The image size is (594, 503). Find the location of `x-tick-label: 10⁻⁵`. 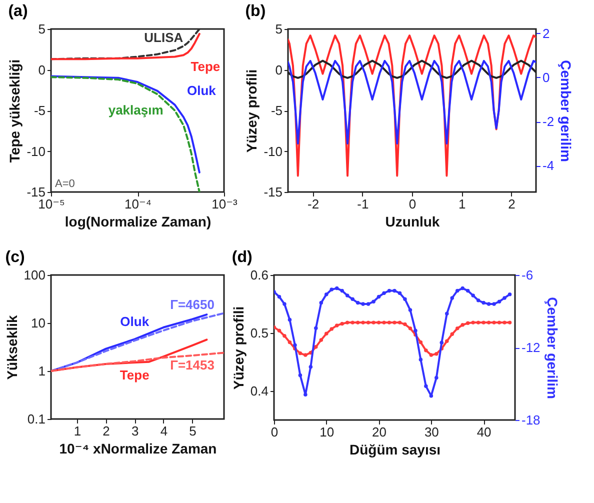

x-tick-label: 10⁻⁵ is located at coordinates (51, 204).